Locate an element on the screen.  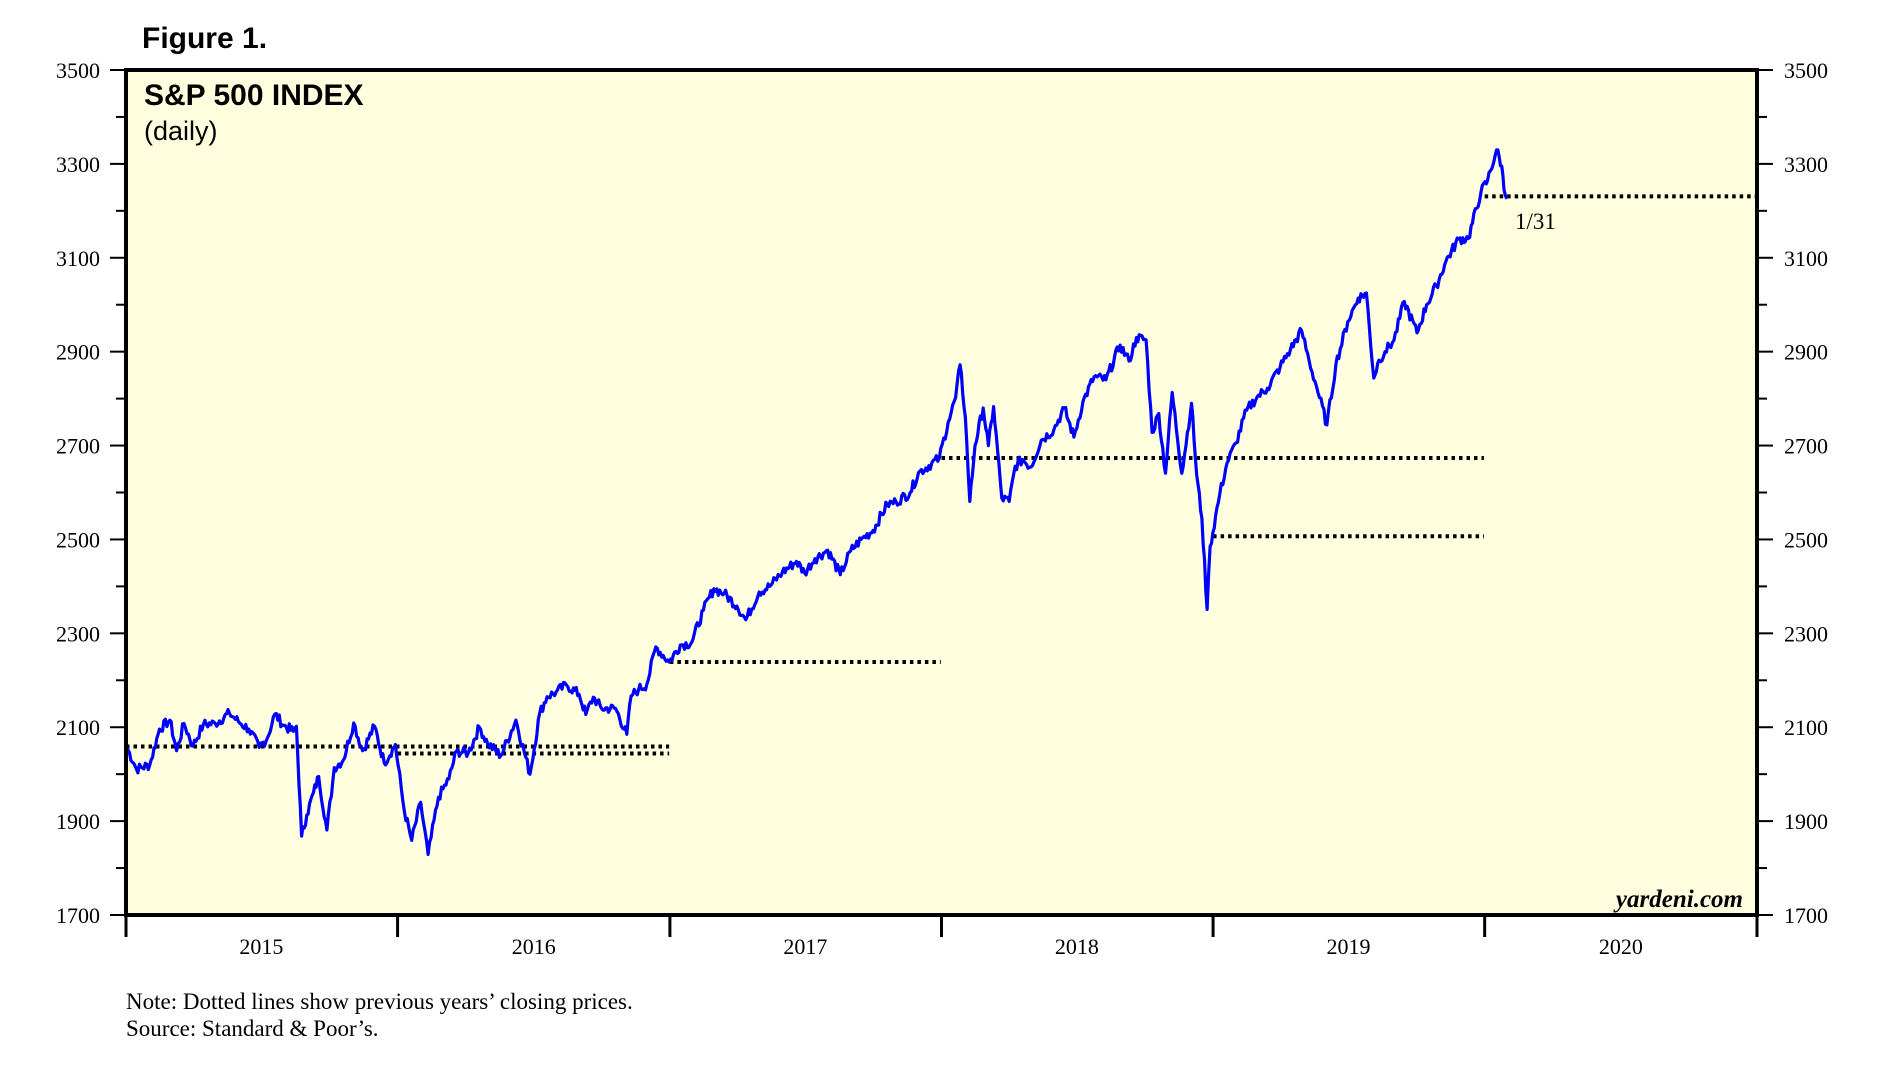
y-tick-label-left: 2700 is located at coordinates (78, 446).